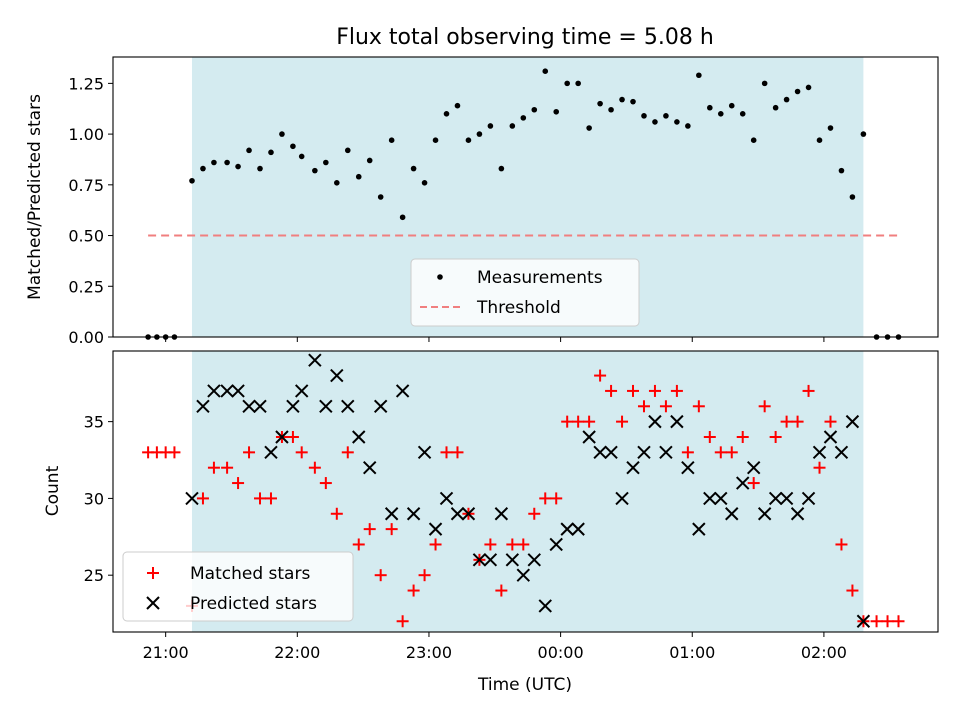  What do you see at coordinates (253, 604) in the screenshot?
I see `legend-predicted-label: Predicted stars` at bounding box center [253, 604].